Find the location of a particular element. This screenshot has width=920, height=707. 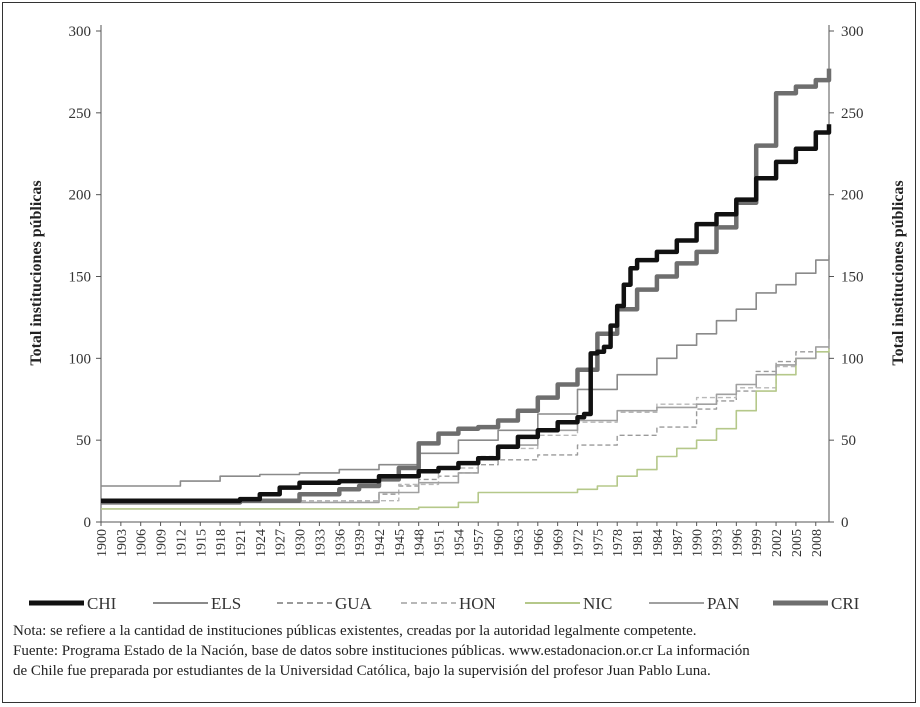

x-tick-label: 1951 is located at coordinates (440, 543).